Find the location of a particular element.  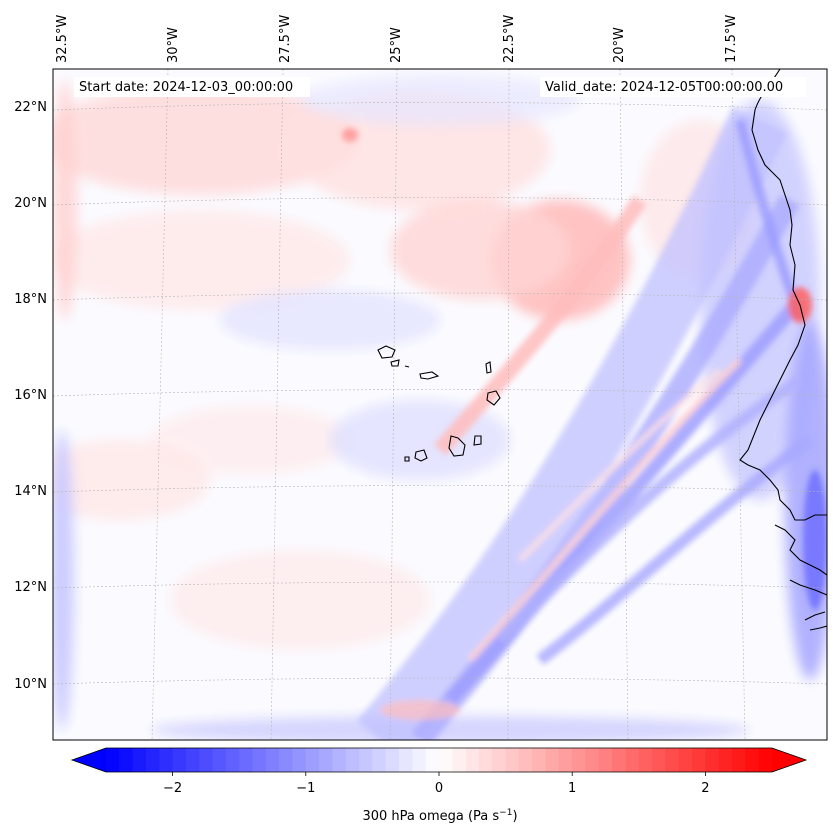

colorbar-ticks: −2 −1 0 1 2 is located at coordinates (436, 784).